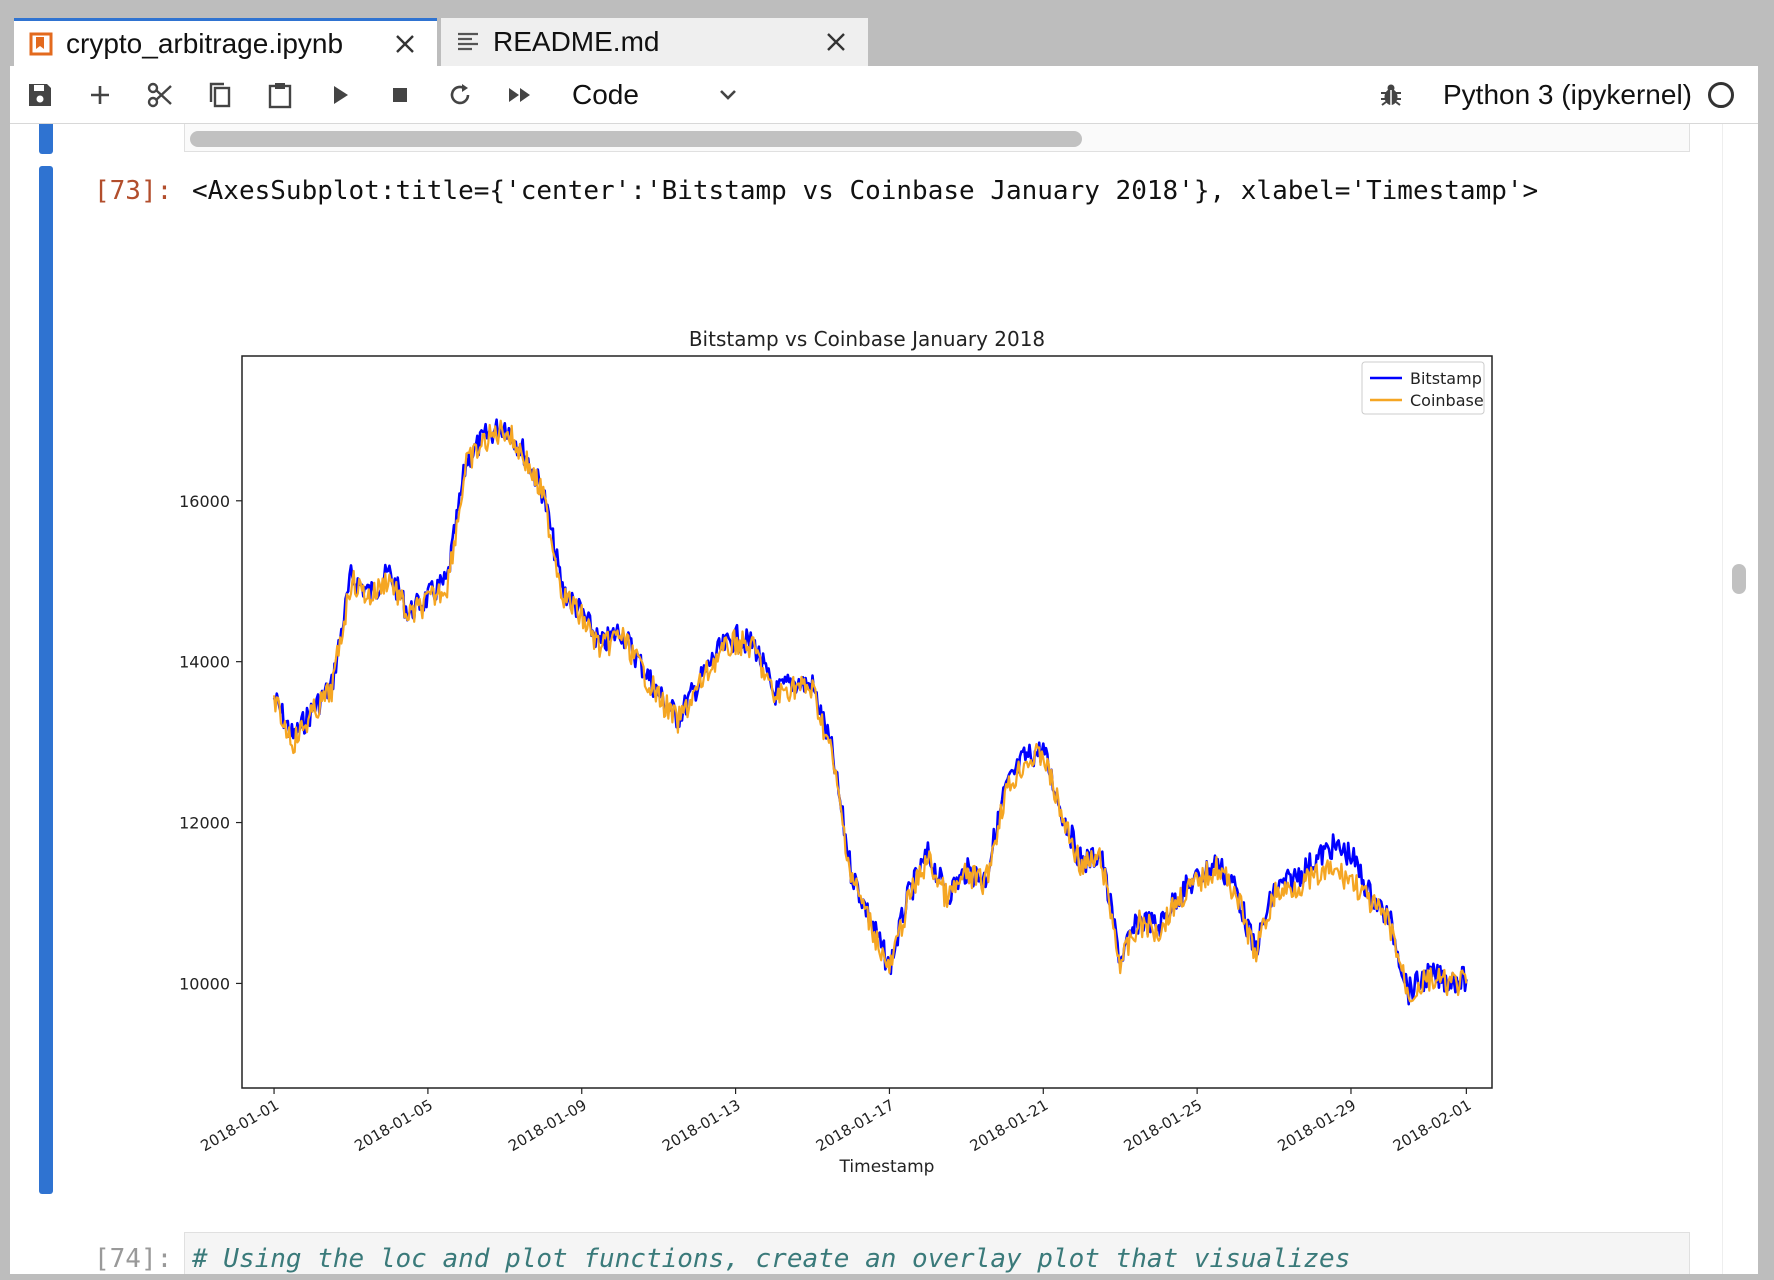 This screenshot has width=1774, height=1280. What do you see at coordinates (133, 191) in the screenshot?
I see `output-prompt: [73]:` at bounding box center [133, 191].